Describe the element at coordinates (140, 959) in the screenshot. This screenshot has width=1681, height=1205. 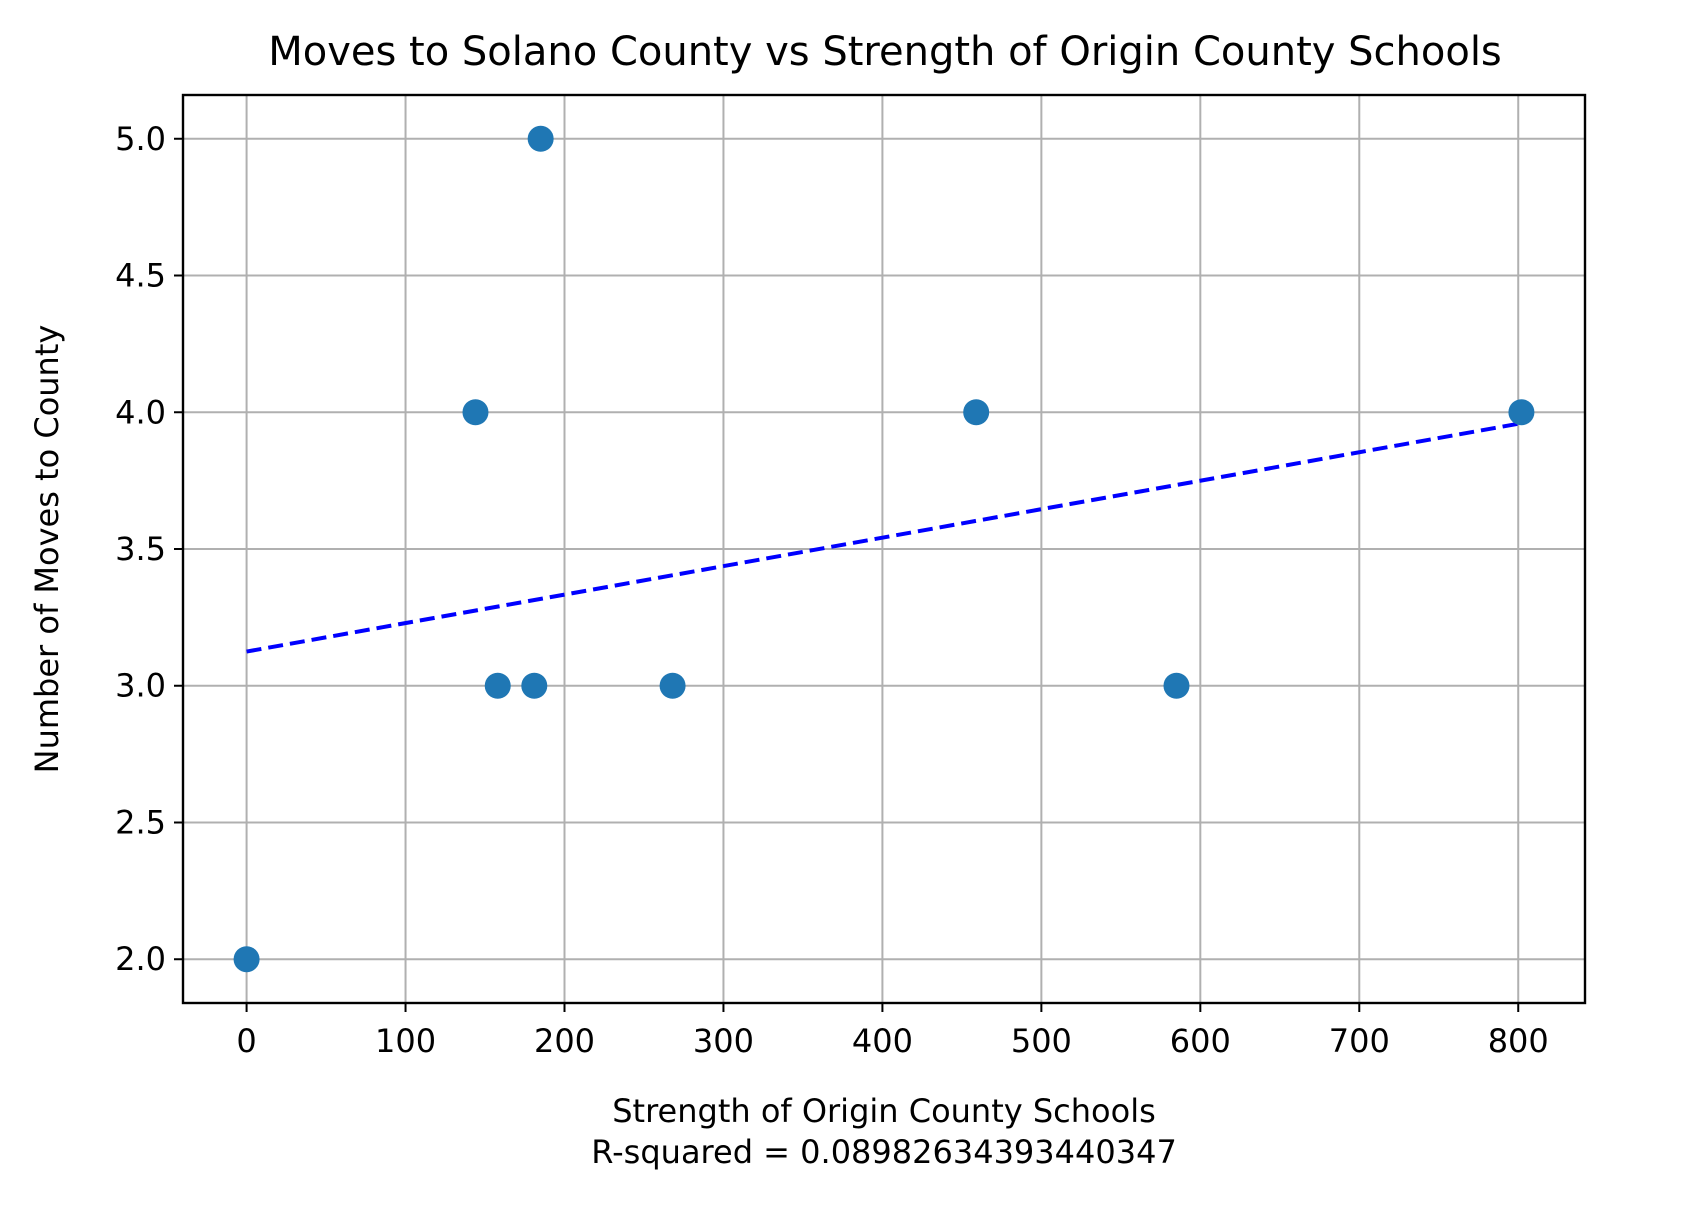
I see `y-tick-label: 2.0` at that location.